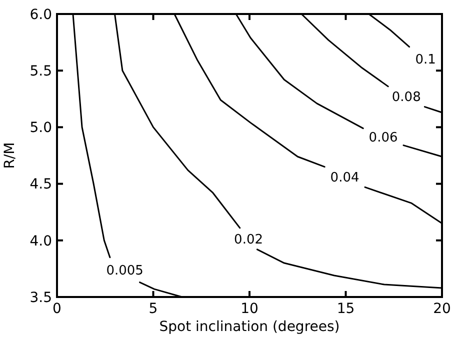  I want to click on series-label: 0.08, so click(406, 98).